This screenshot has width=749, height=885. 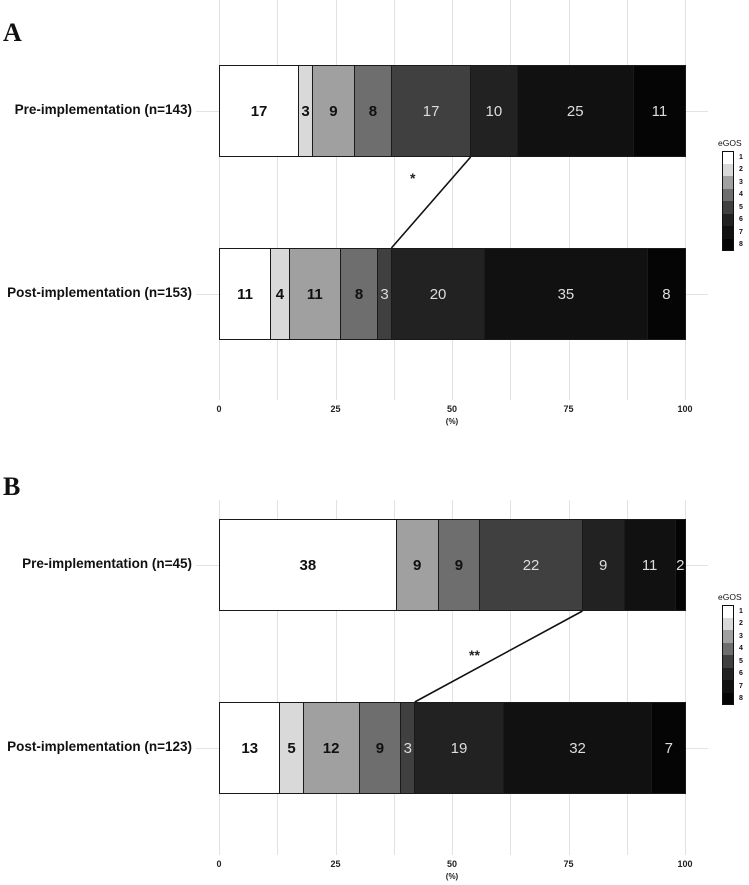 I want to click on segment-egos-7: 25, so click(x=575, y=111).